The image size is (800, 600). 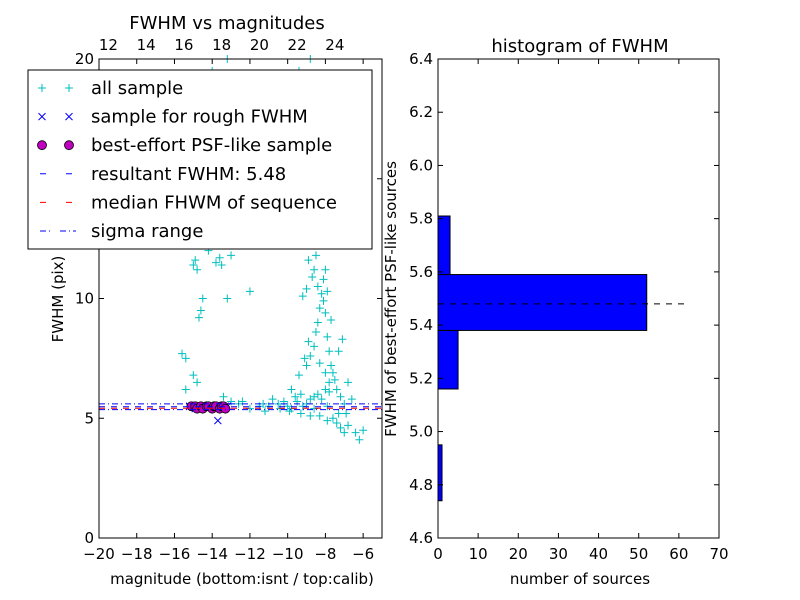 What do you see at coordinates (421, 378) in the screenshot?
I see `y-tick-label: 5.2` at bounding box center [421, 378].